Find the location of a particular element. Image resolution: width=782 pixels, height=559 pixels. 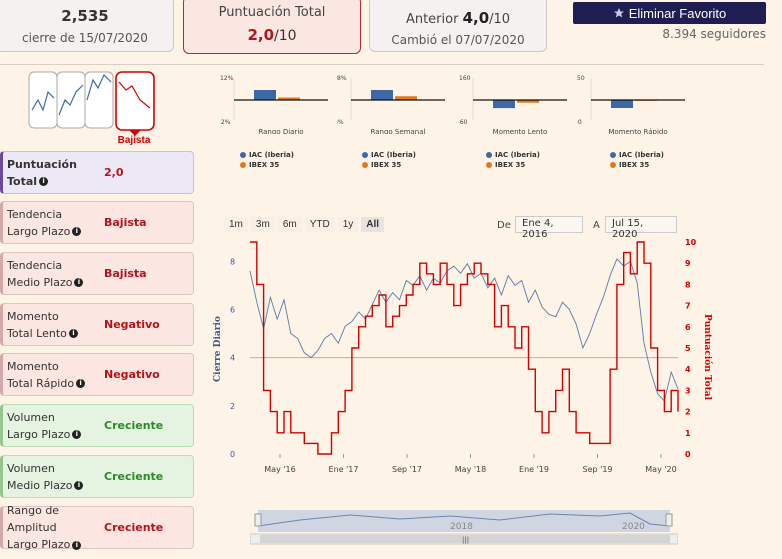

to-label: A is located at coordinates (596, 225).